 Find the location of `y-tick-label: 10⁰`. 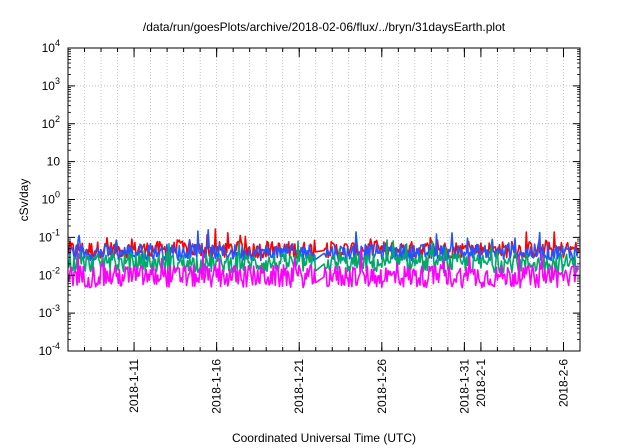

y-tick-label: 10⁰ is located at coordinates (51, 198).